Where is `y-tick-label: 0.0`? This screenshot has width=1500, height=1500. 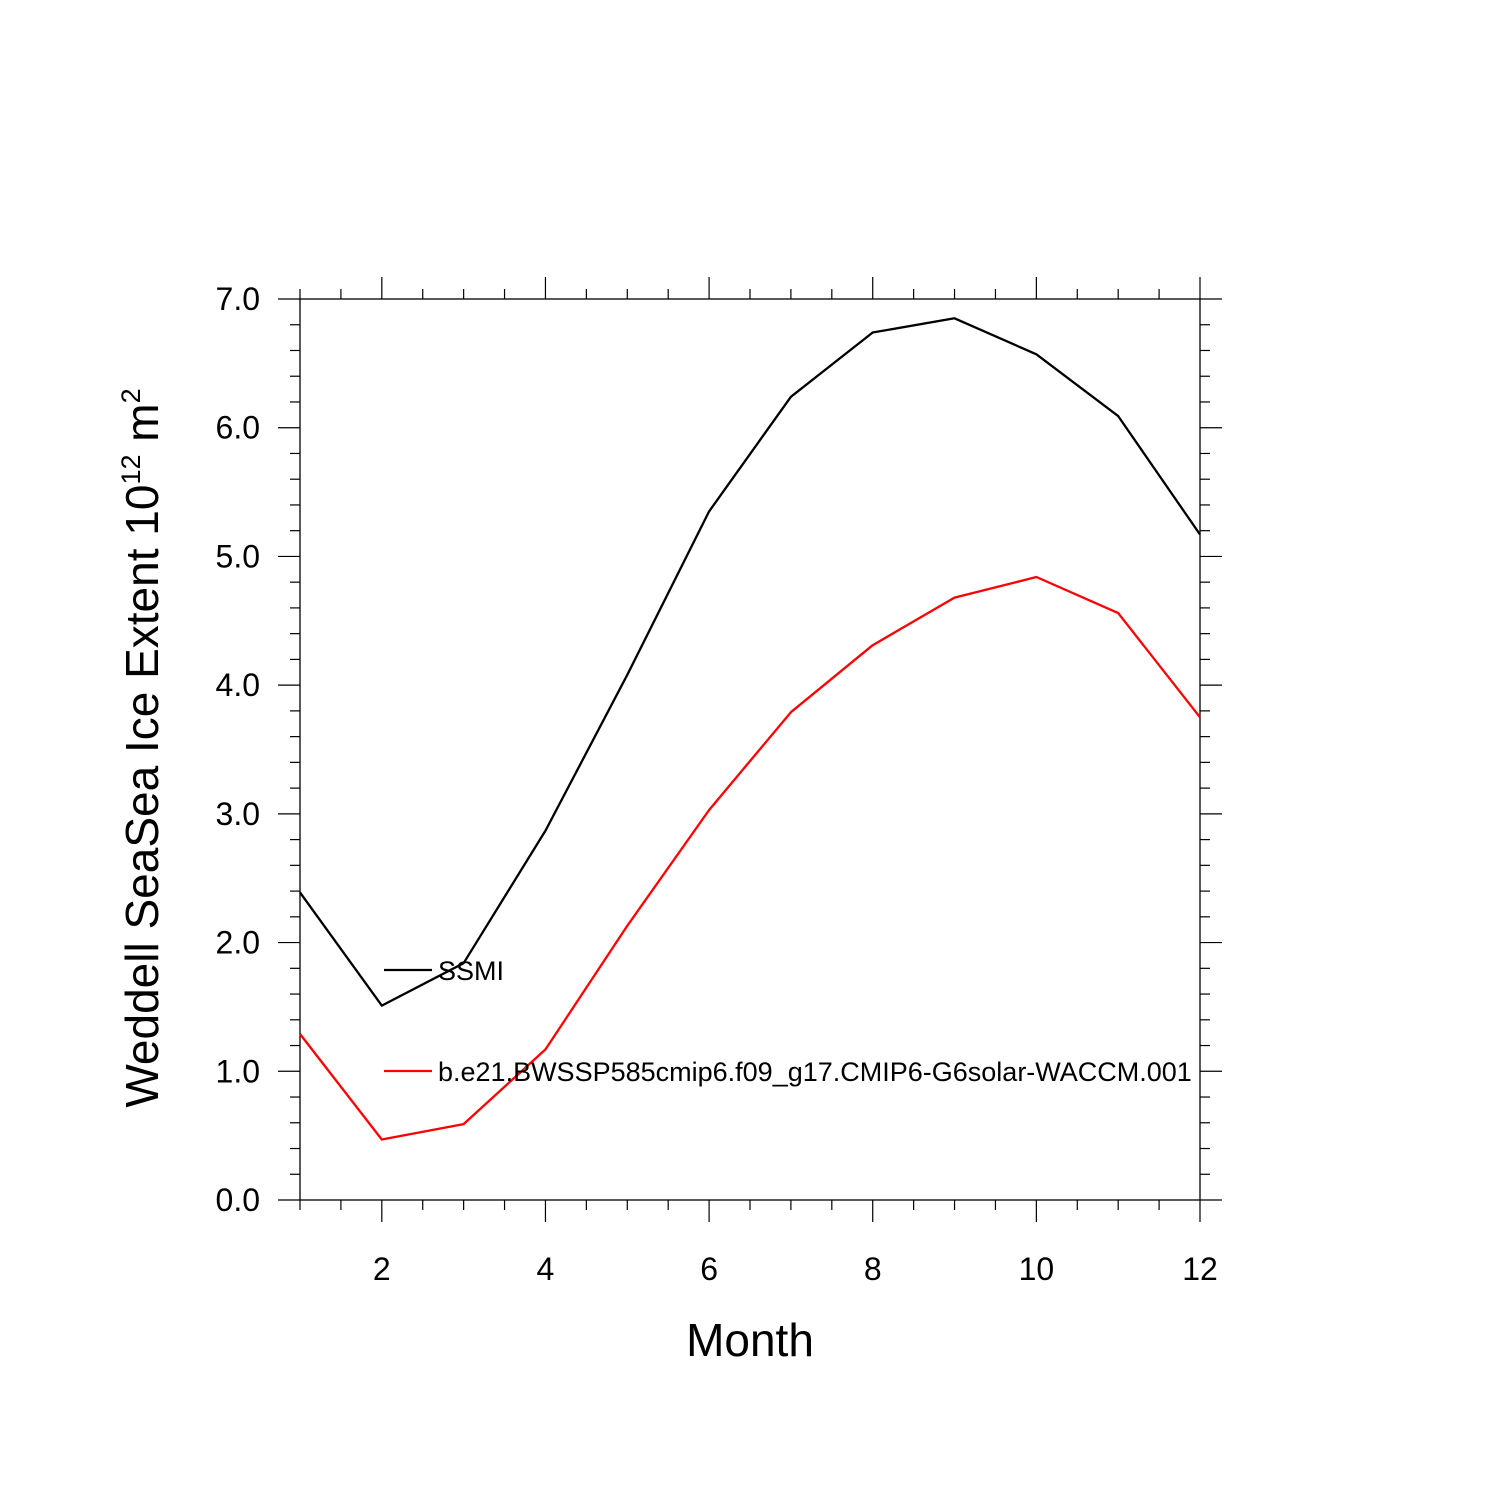 y-tick-label: 0.0 is located at coordinates (238, 1200).